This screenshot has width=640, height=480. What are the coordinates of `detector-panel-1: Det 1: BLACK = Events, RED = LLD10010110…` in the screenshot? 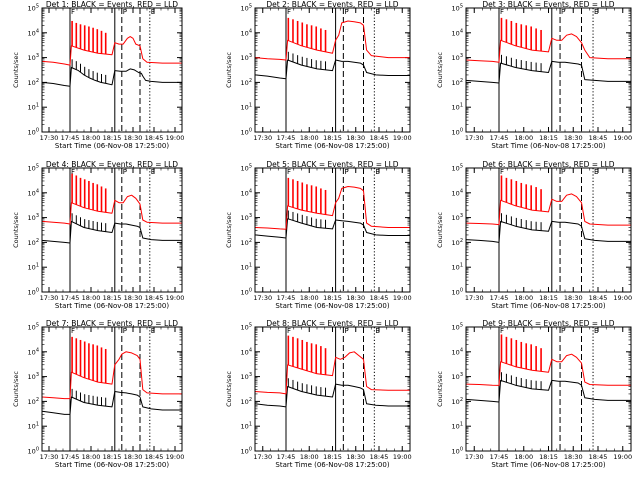 It's located at (98, 75).